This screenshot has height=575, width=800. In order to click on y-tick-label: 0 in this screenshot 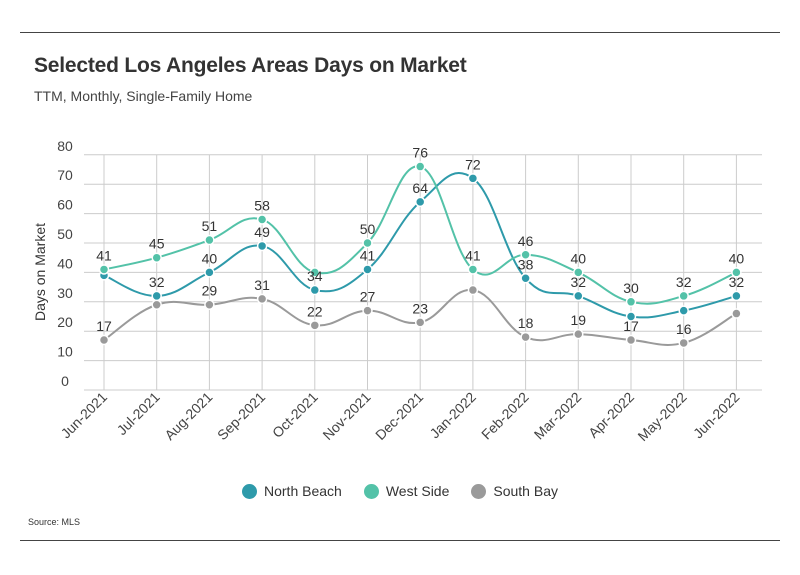, I will do `click(65, 381)`.